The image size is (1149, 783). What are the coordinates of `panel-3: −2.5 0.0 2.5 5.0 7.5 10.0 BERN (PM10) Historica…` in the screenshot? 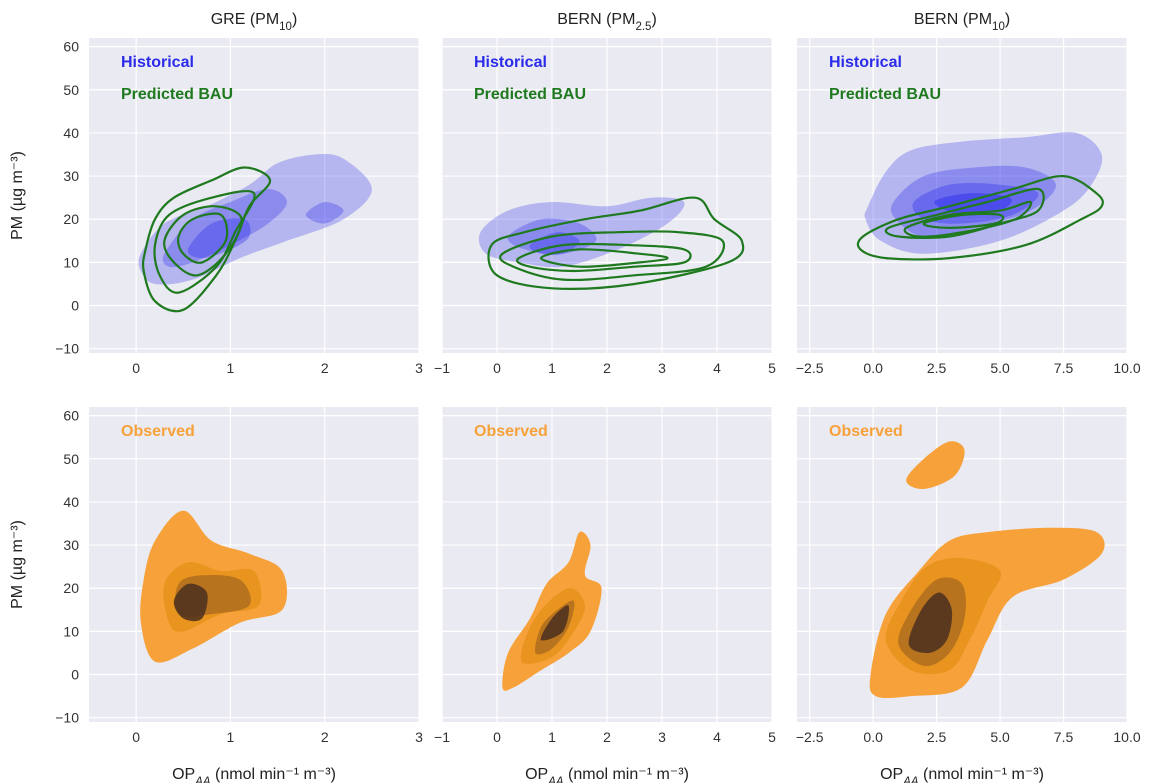 It's located at (968, 193).